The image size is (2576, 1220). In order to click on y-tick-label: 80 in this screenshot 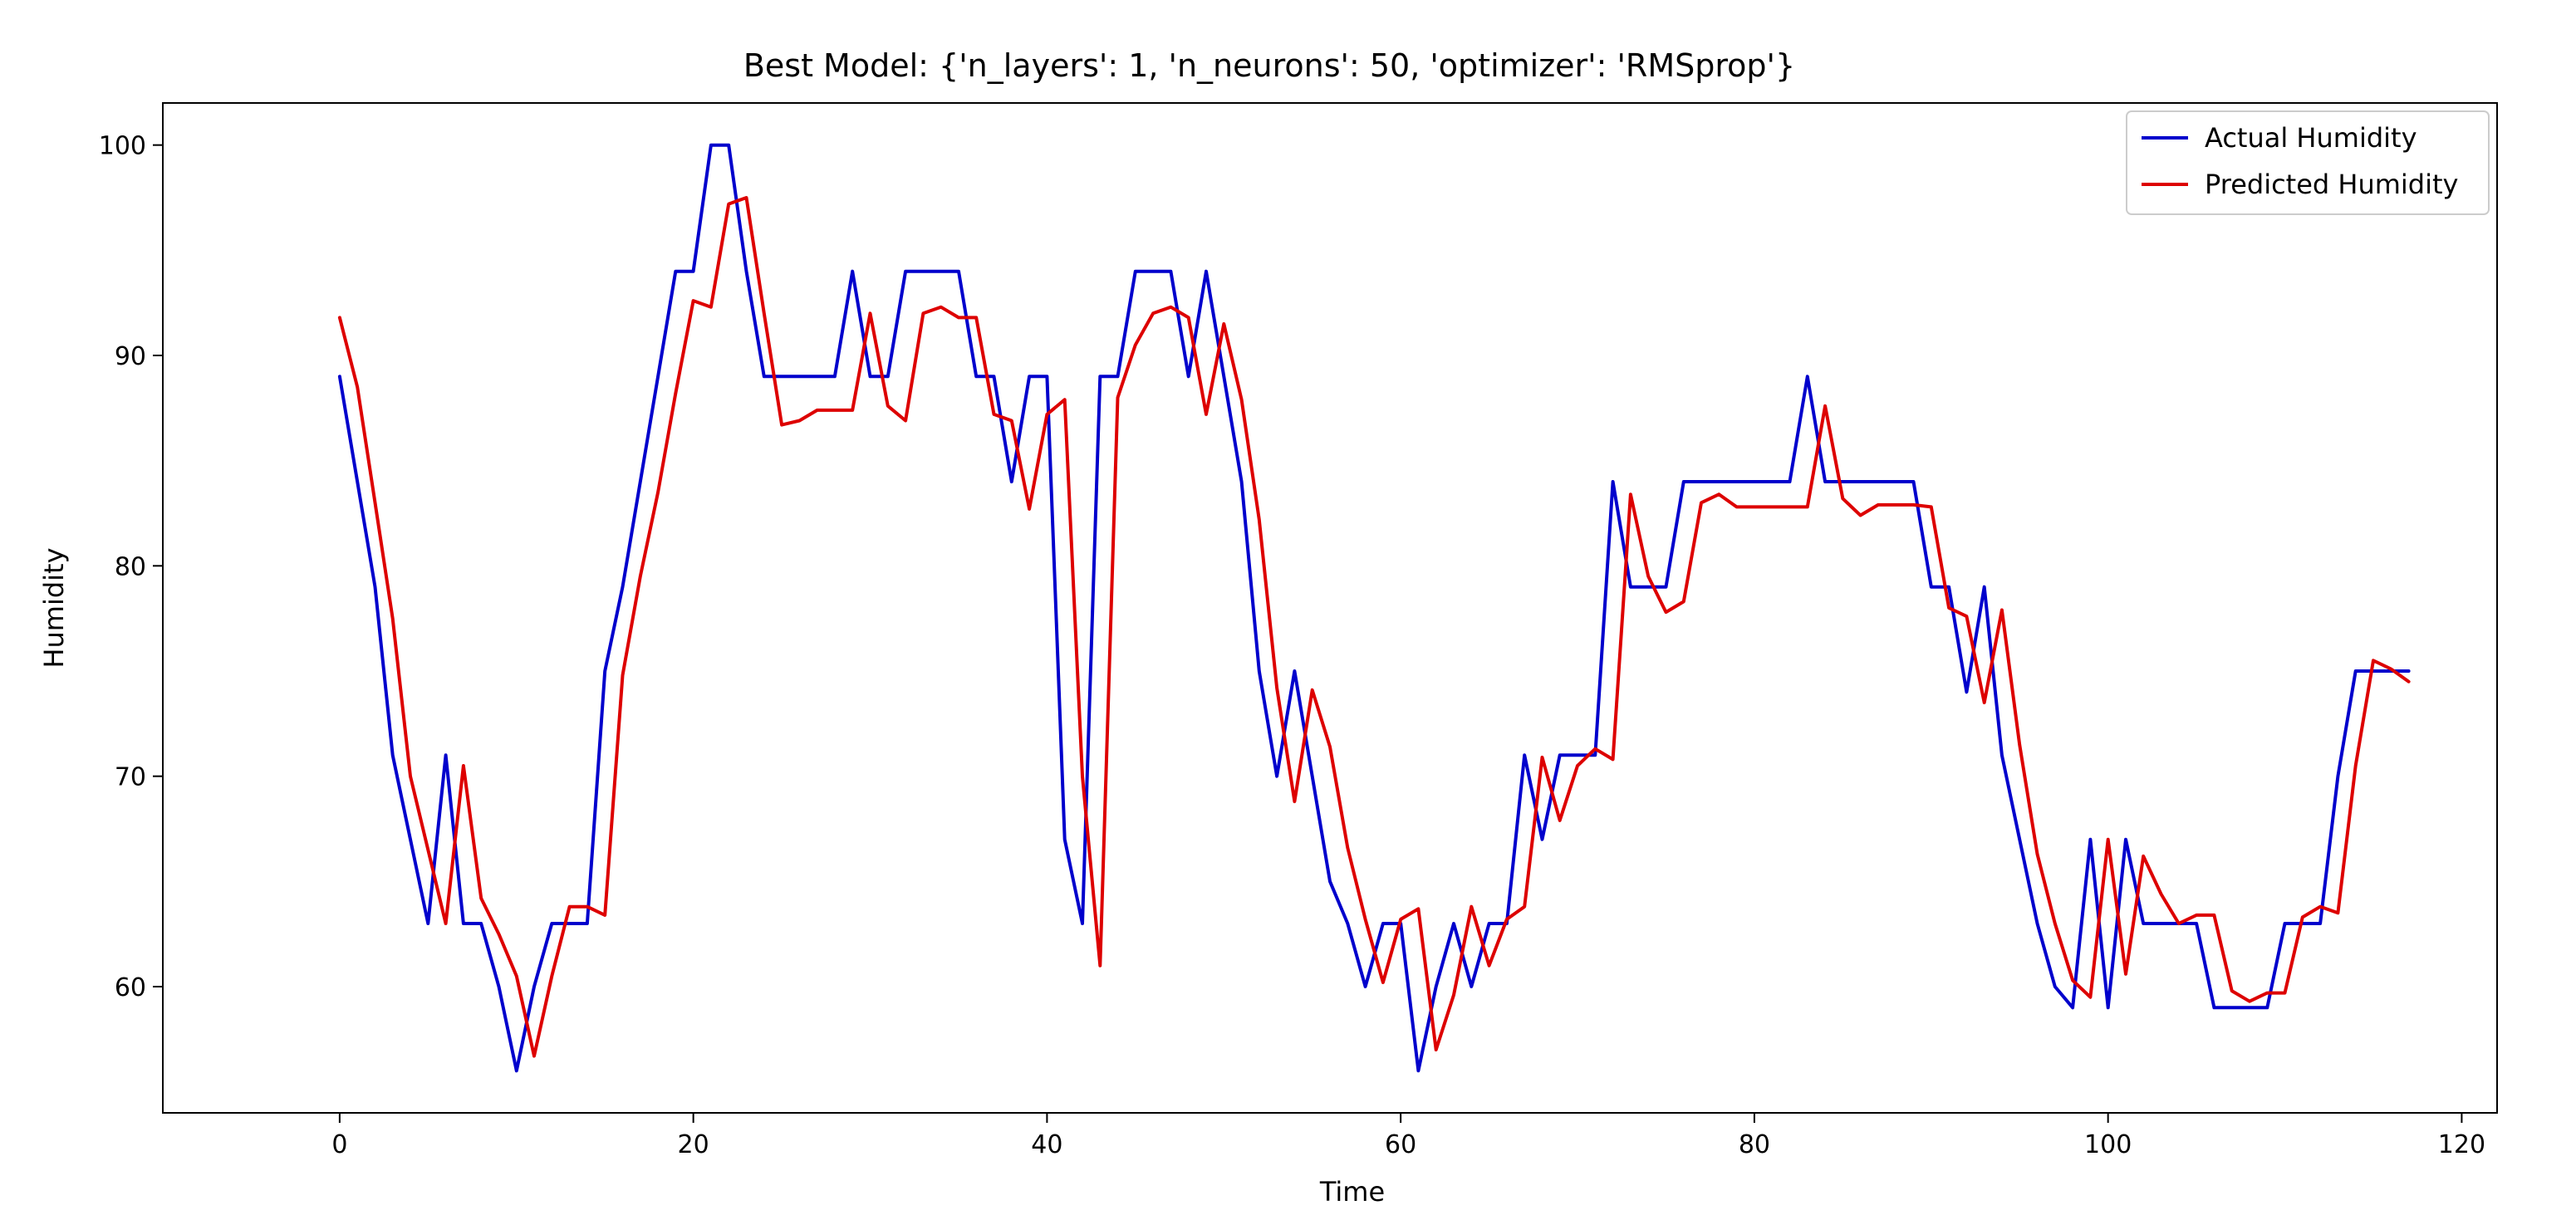, I will do `click(130, 566)`.